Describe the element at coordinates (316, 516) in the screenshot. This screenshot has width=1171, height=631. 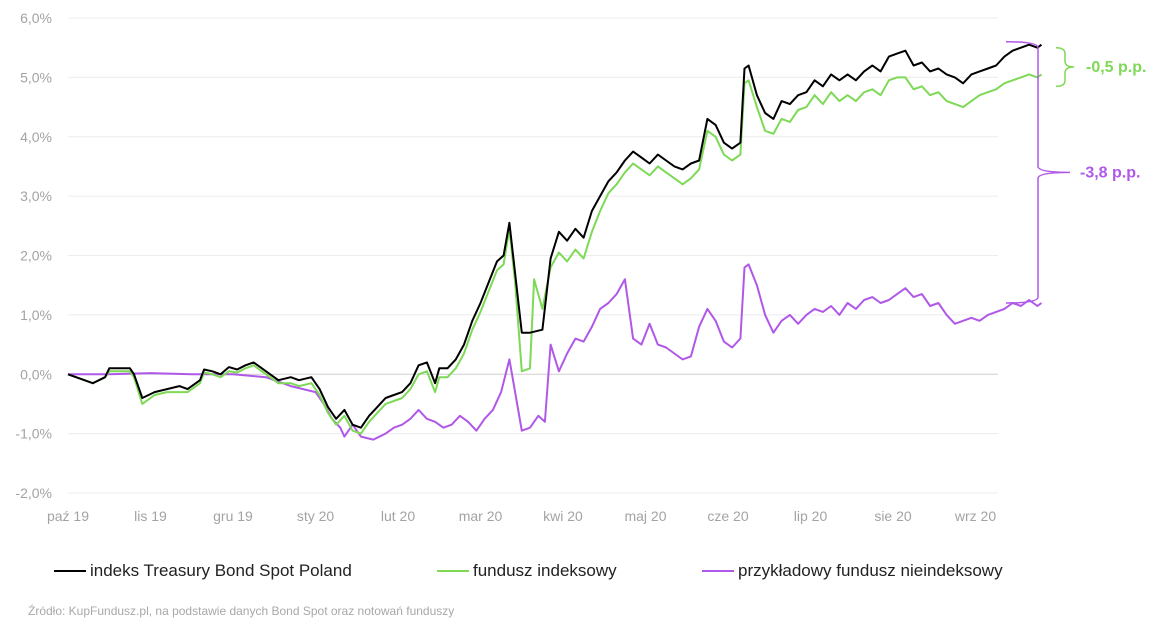
I see `x-tick-label: sty 20` at that location.